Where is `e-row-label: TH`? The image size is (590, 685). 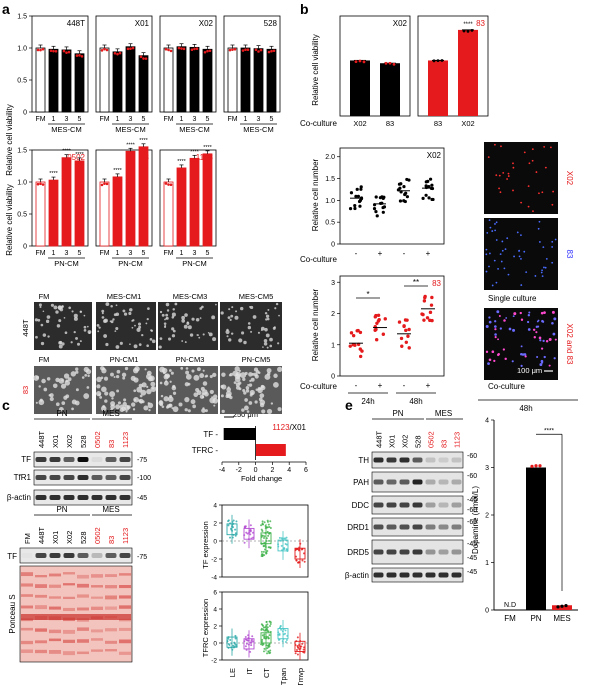 e-row-label: TH is located at coordinates (363, 460).